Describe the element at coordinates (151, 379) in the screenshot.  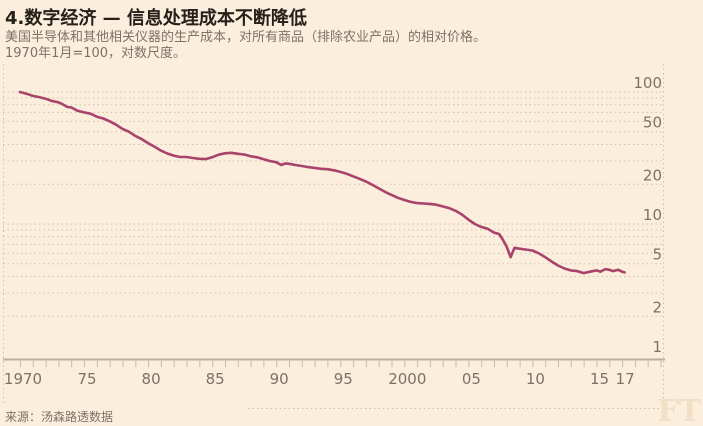
I see `x-axis-label: 80` at that location.